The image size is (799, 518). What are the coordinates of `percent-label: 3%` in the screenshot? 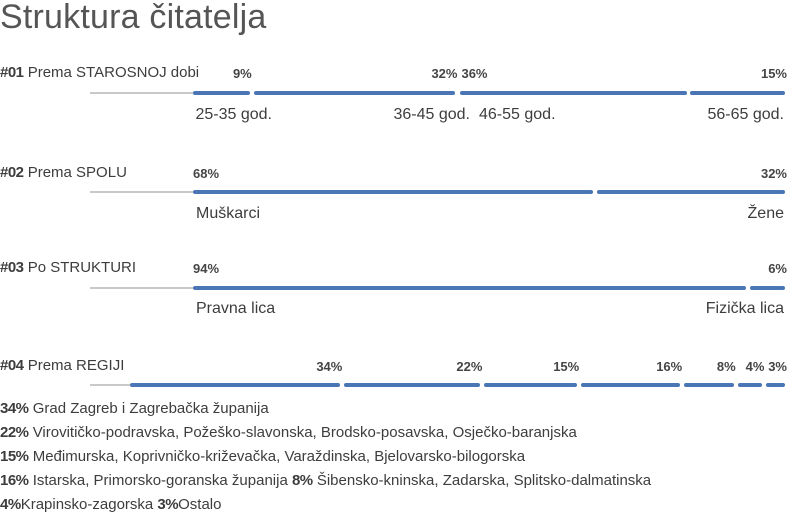 It's located at (777, 366).